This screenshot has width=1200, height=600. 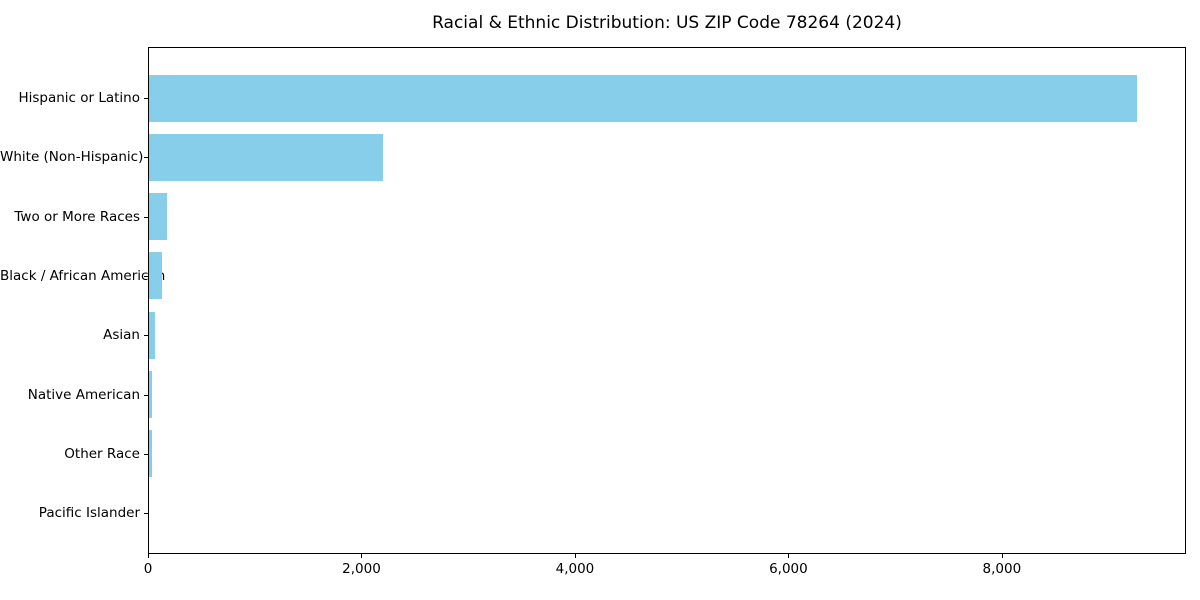 What do you see at coordinates (89, 513) in the screenshot?
I see `y-tick-label-pacific-islander: Pacific Islander` at bounding box center [89, 513].